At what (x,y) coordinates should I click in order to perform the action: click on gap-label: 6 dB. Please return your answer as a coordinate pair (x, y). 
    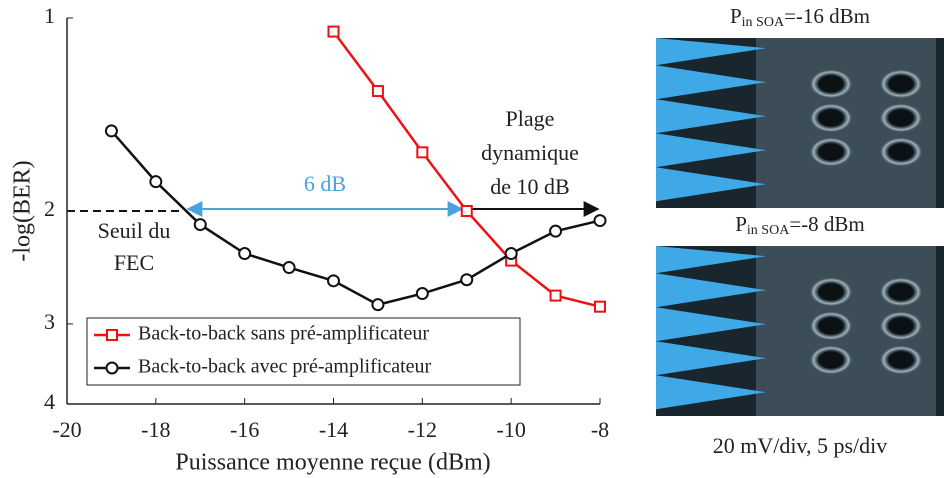
    Looking at the image, I should click on (325, 183).